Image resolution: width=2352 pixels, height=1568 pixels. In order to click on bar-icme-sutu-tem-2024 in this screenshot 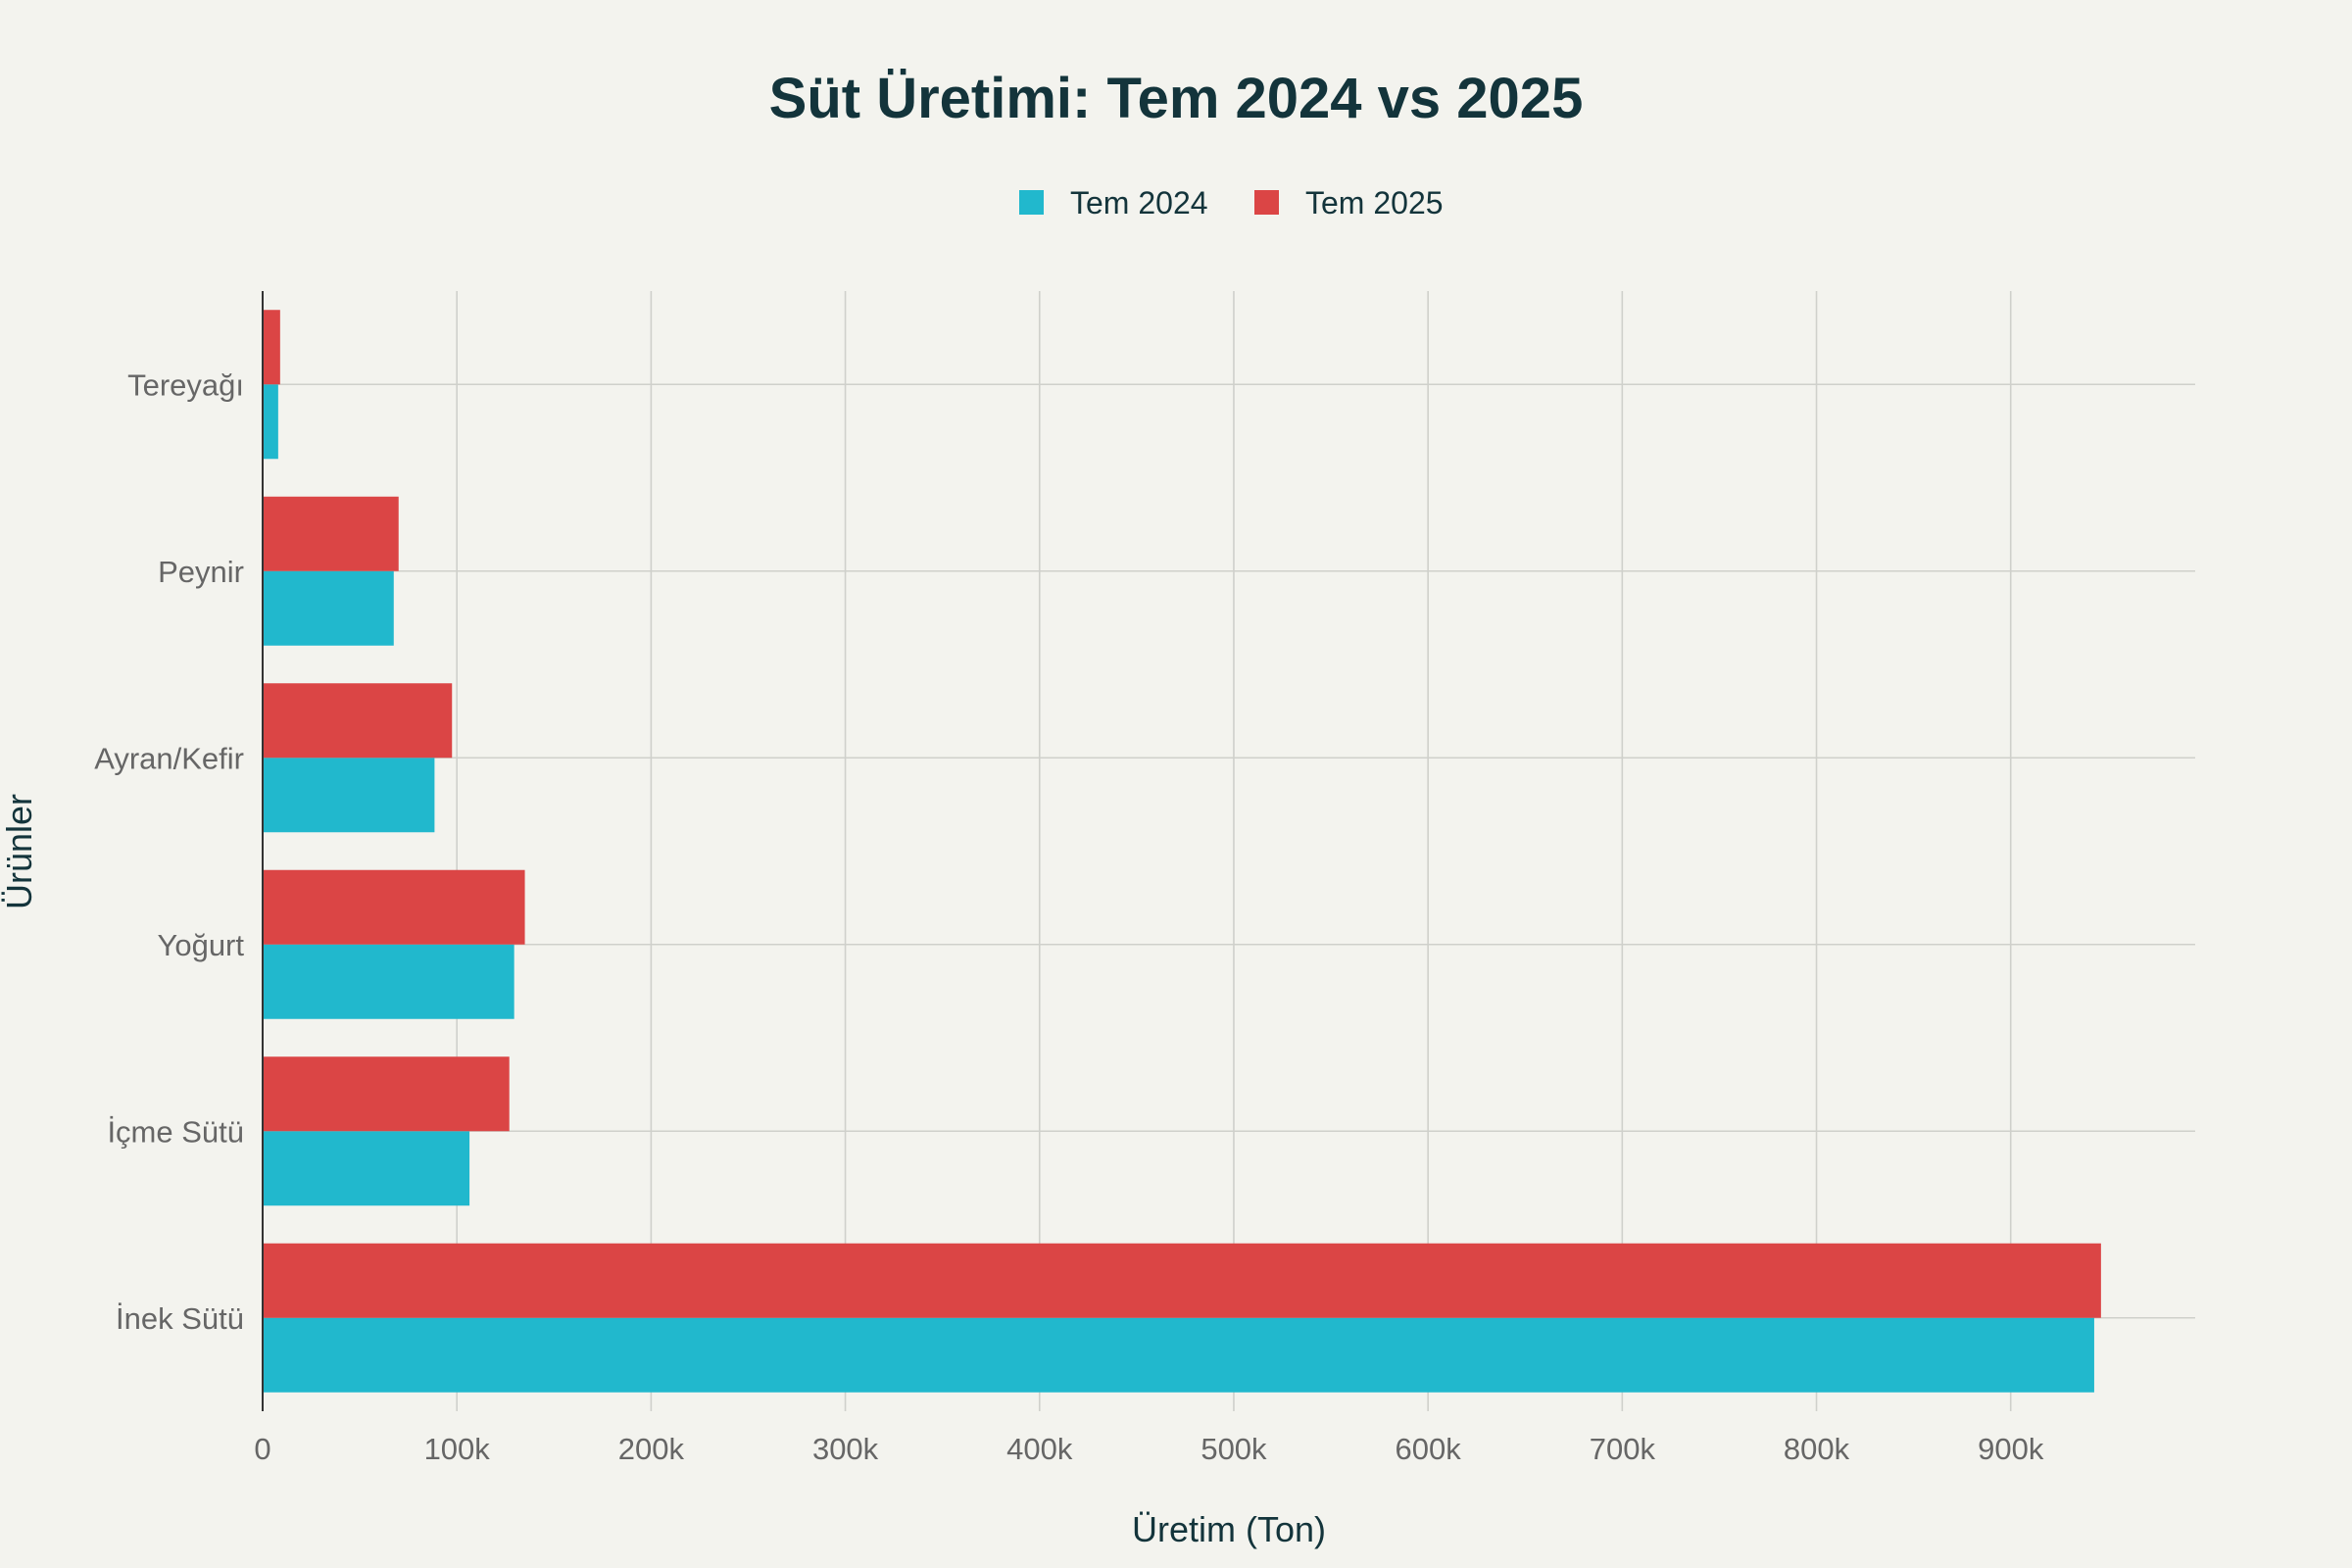, I will do `click(366, 1168)`.